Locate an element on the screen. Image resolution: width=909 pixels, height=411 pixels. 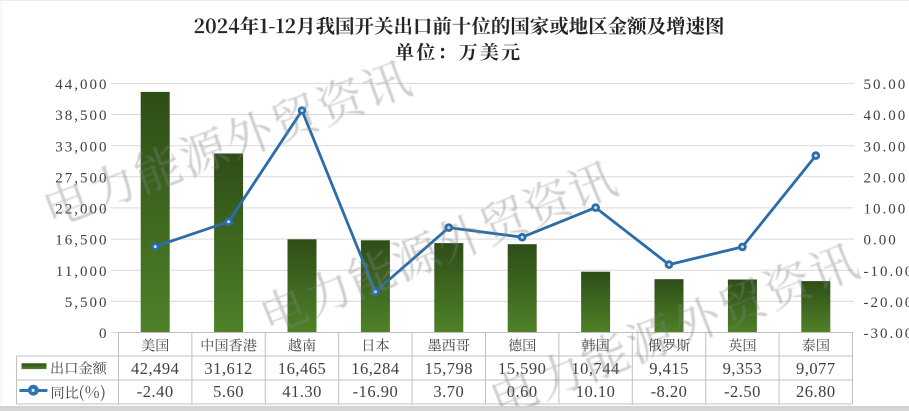
svg-text: 33,000 is located at coordinates (81, 147).